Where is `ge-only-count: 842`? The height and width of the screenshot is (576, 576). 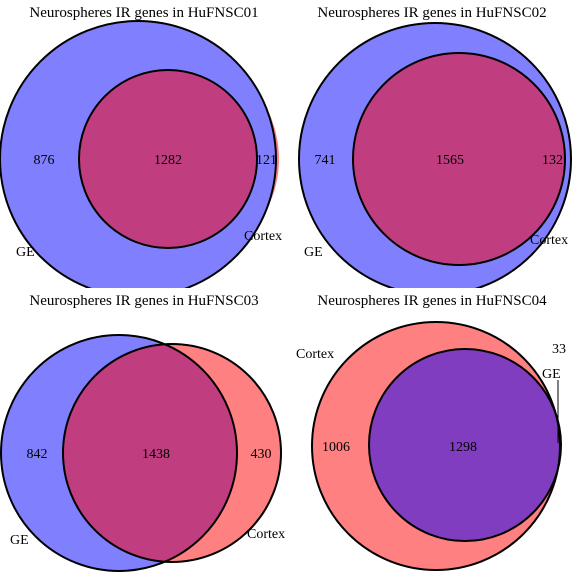 ge-only-count: 842 is located at coordinates (37, 454).